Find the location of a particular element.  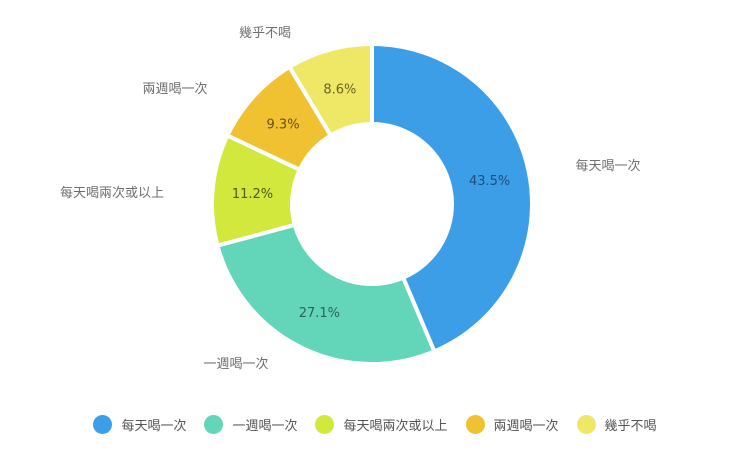

legend-item-rarely: 幾乎不喝 is located at coordinates (616, 424).